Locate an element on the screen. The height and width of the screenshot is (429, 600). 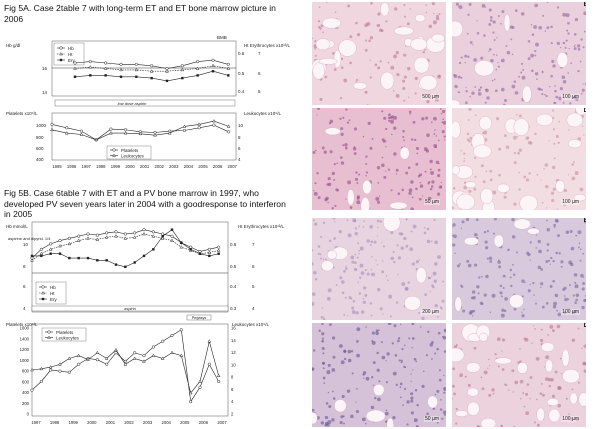
hb-axis-label: Hb g/dl is located at coordinates (13, 45).